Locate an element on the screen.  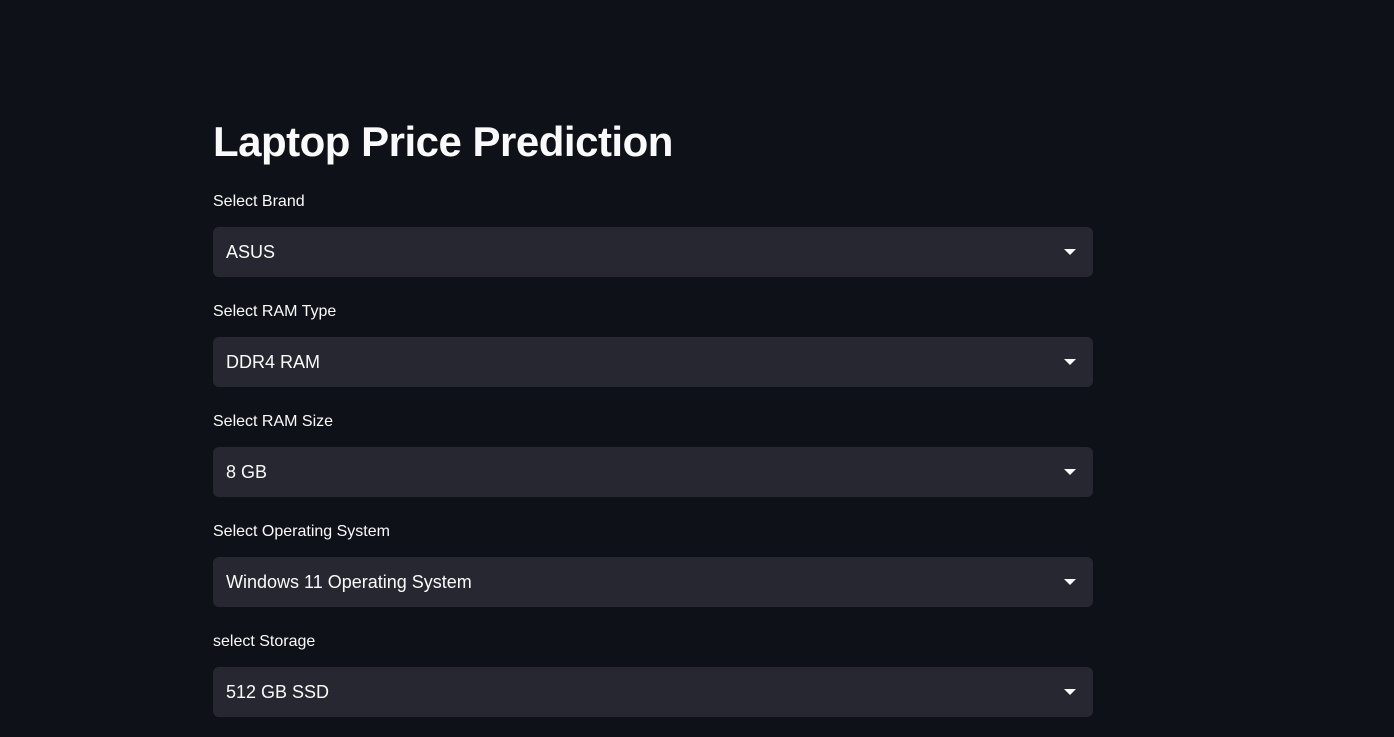
brand-field: Select Brand ASUS is located at coordinates (653, 234).